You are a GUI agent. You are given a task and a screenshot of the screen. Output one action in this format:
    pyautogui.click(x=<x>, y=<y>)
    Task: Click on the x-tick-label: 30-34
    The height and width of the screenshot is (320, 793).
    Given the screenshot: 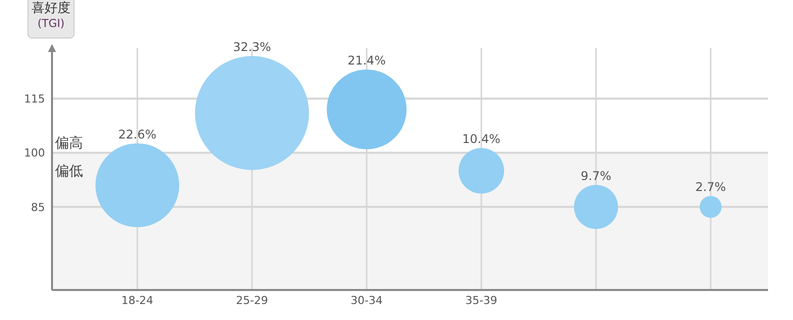 What is the action you would take?
    pyautogui.click(x=366, y=300)
    